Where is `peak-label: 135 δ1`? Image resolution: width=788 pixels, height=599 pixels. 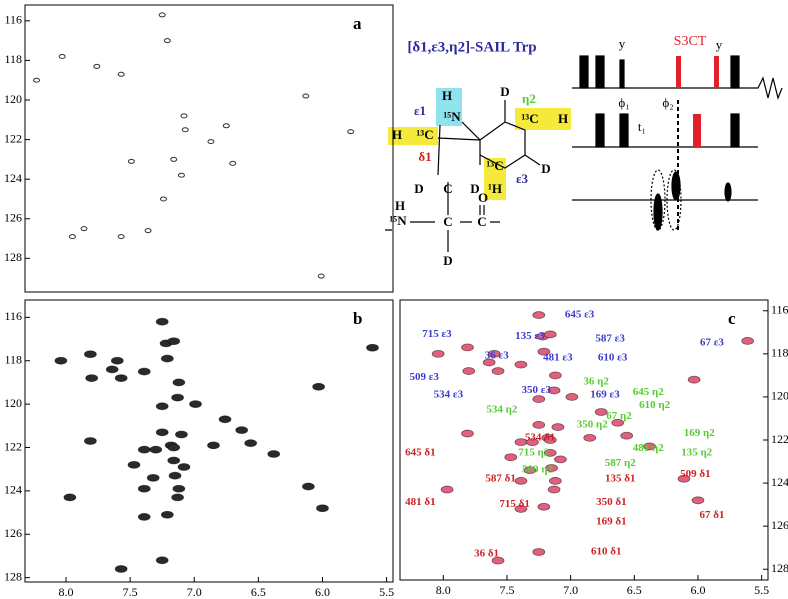
peak-label: 135 δ1 is located at coordinates (620, 478).